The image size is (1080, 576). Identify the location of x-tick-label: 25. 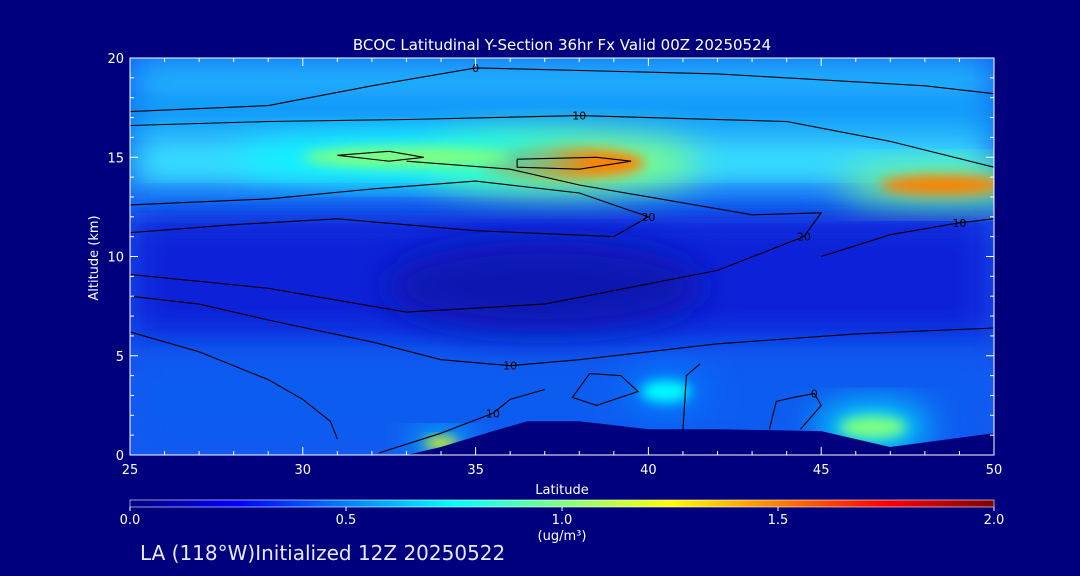
(130, 470).